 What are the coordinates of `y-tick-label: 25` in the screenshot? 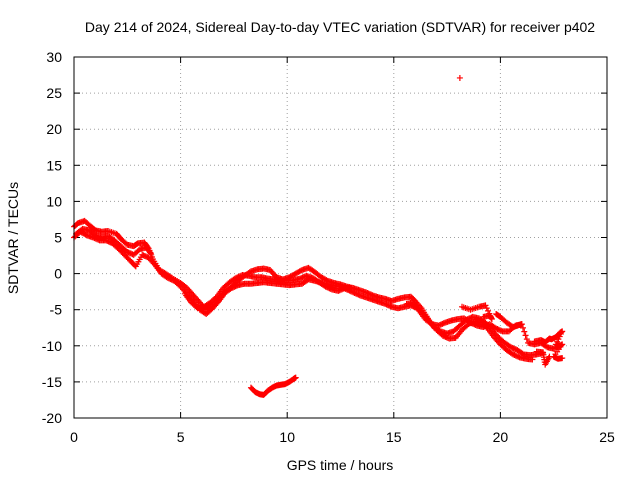 It's located at (54, 93).